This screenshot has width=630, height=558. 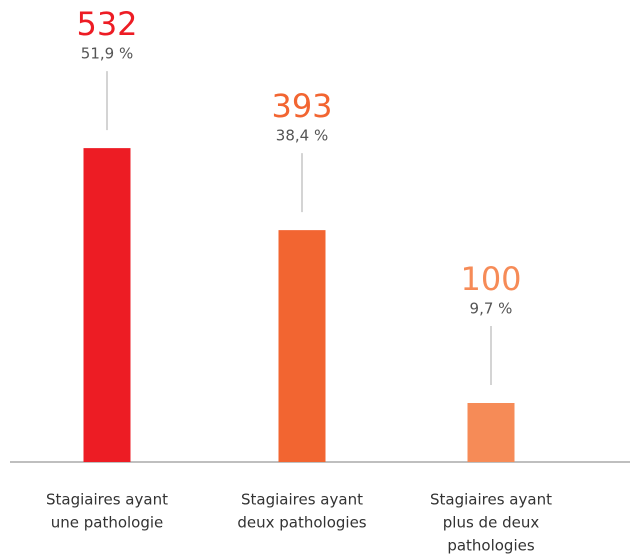 I want to click on category-label: plus de deux, so click(x=491, y=523).